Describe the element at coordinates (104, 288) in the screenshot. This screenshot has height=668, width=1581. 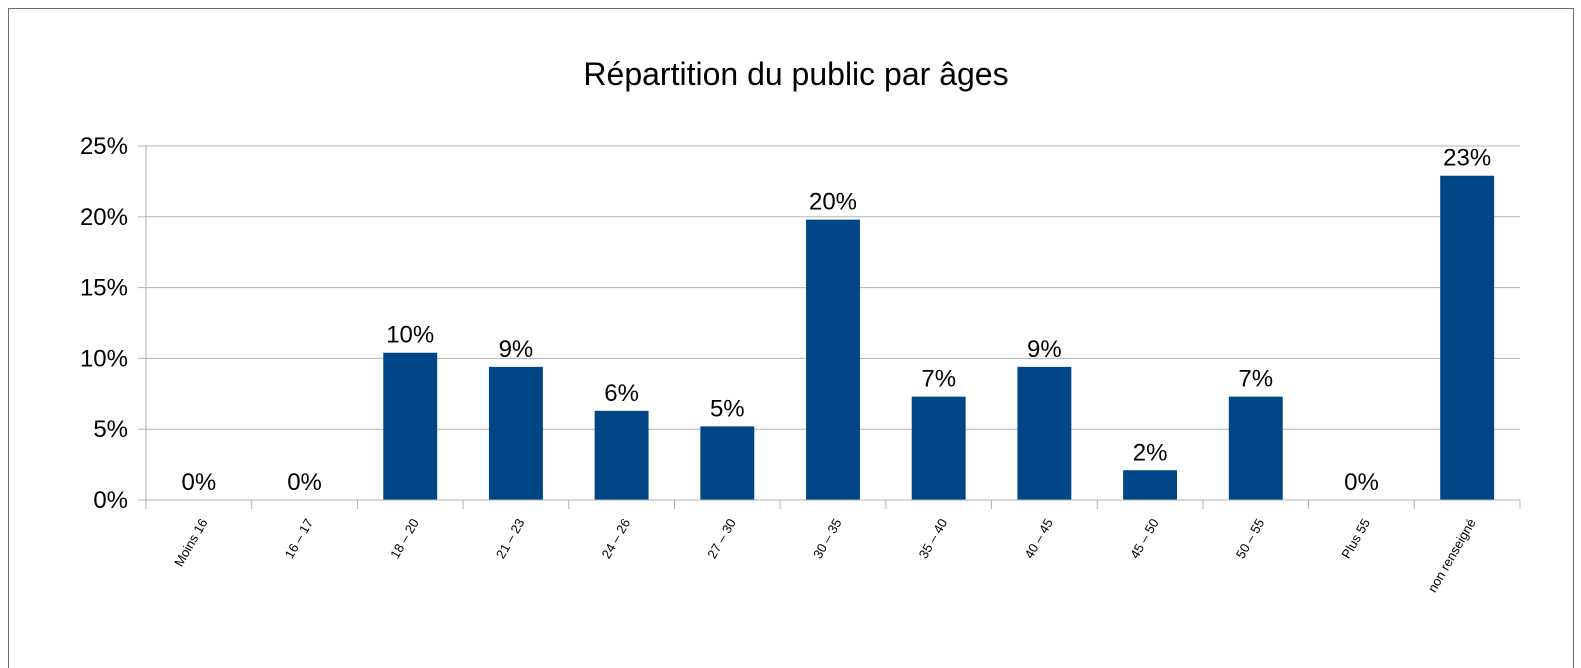
I see `y-tick-label: 15%` at that location.